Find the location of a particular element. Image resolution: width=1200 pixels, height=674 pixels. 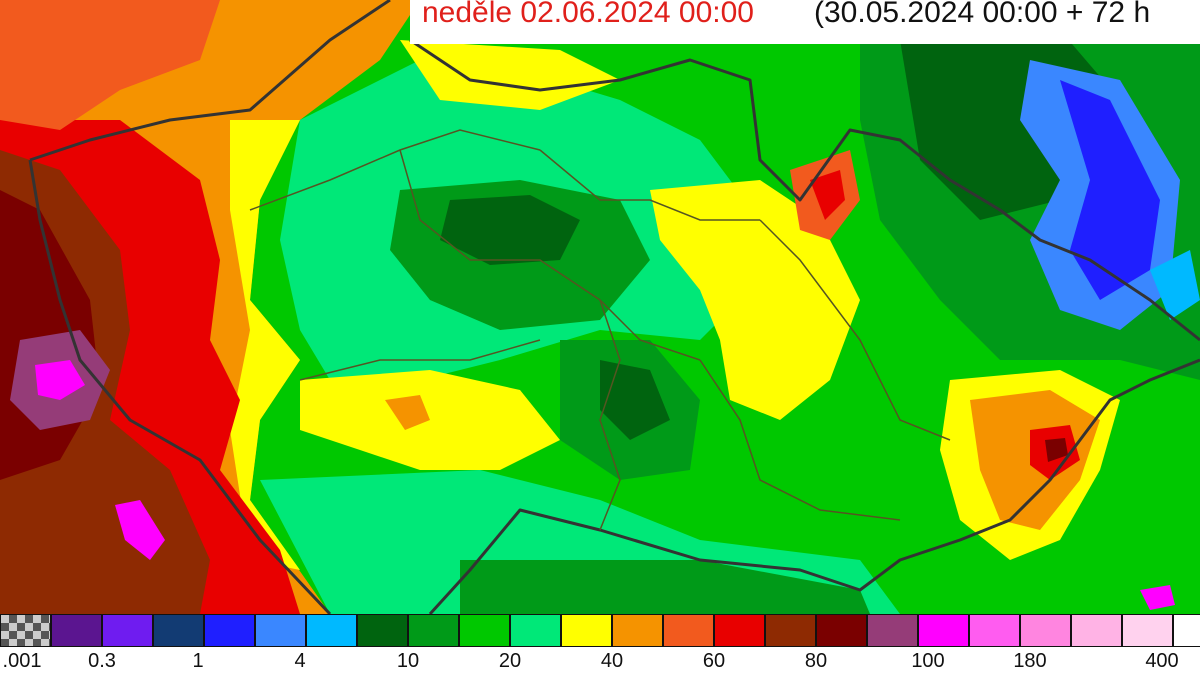

se-darkred-spot is located at coordinates (1056, 450).